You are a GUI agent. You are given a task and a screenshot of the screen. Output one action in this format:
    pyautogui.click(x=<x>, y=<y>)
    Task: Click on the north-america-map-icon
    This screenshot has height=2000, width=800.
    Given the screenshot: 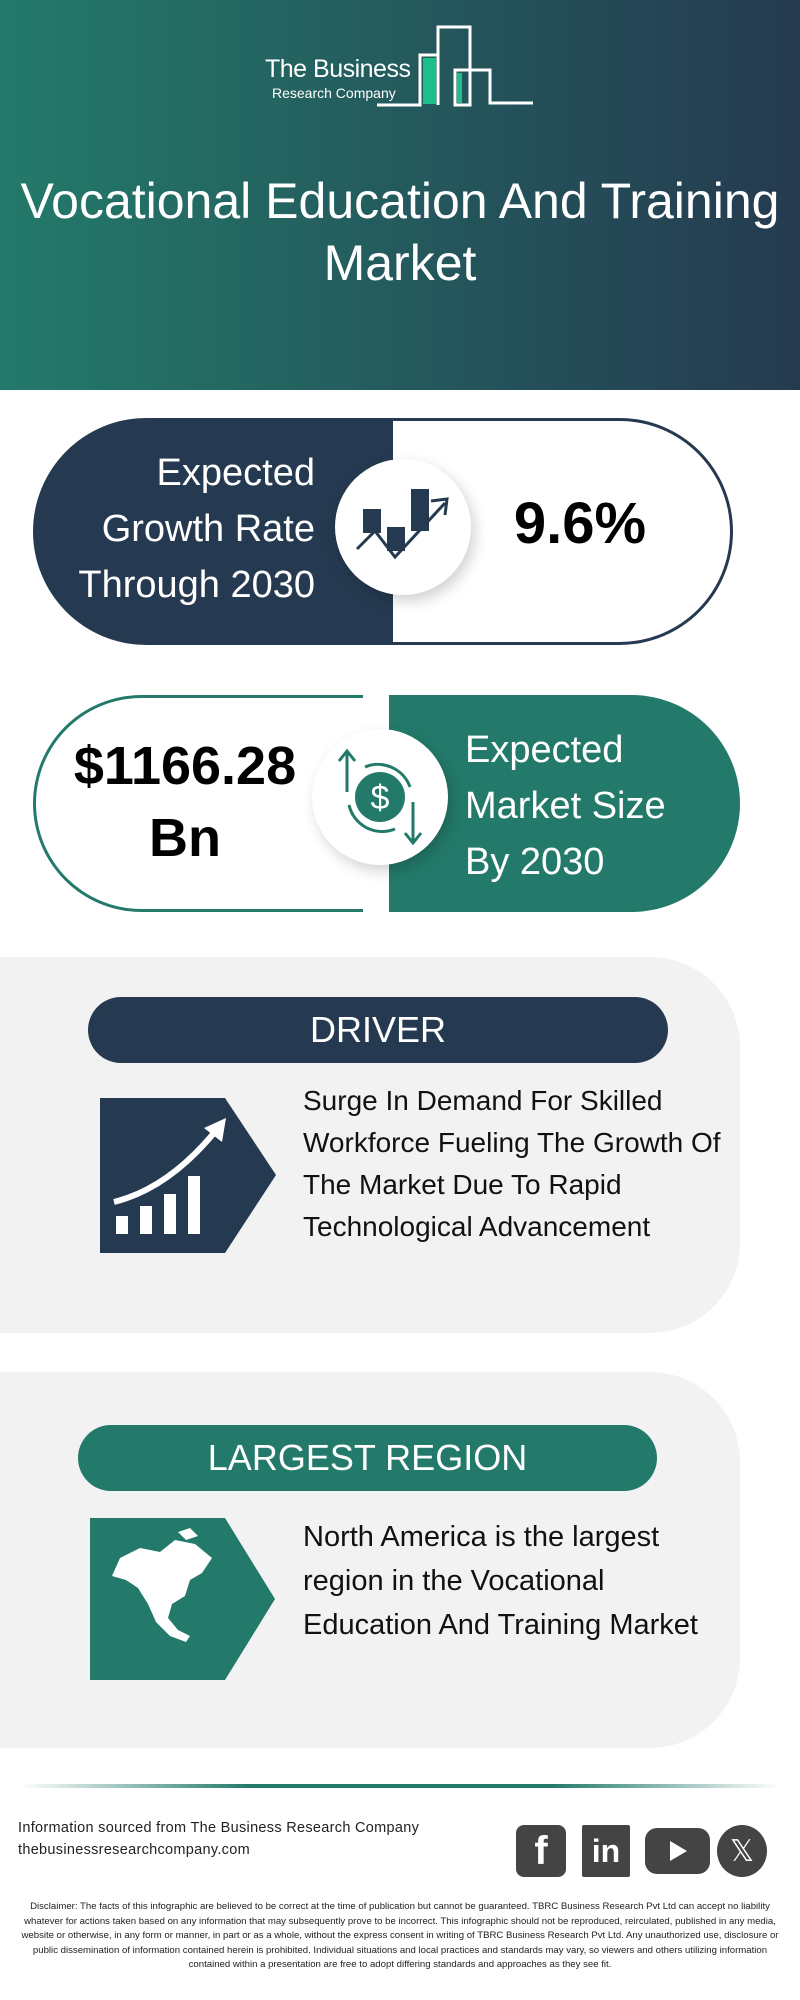 What is the action you would take?
    pyautogui.click(x=182, y=1599)
    